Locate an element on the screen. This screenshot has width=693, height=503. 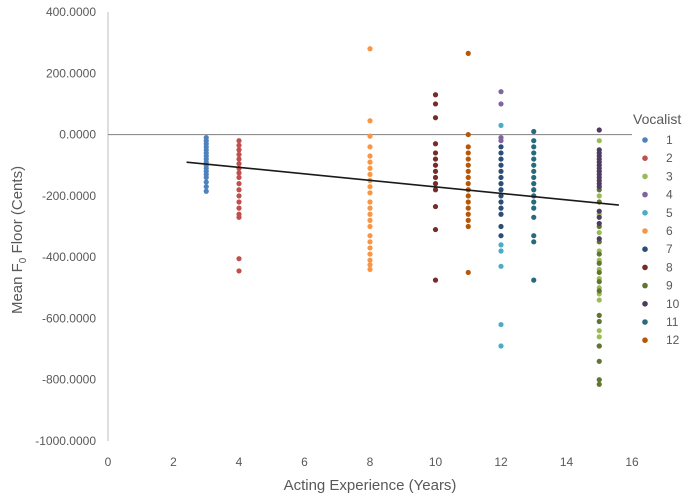
legend-label-6: 6 is located at coordinates (669, 231).